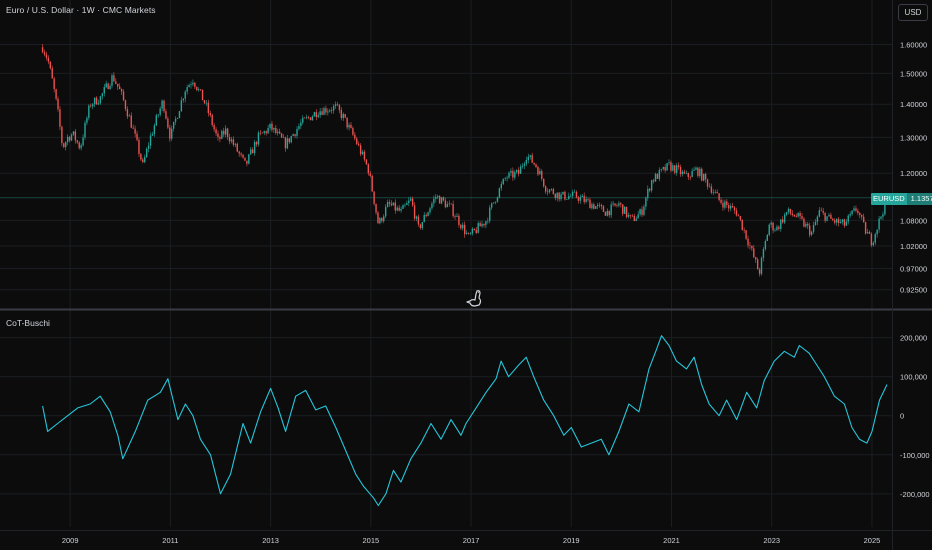 Image resolution: width=932 pixels, height=550 pixels. Describe the element at coordinates (70, 540) in the screenshot. I see `time-tick-label: 2009` at that location.